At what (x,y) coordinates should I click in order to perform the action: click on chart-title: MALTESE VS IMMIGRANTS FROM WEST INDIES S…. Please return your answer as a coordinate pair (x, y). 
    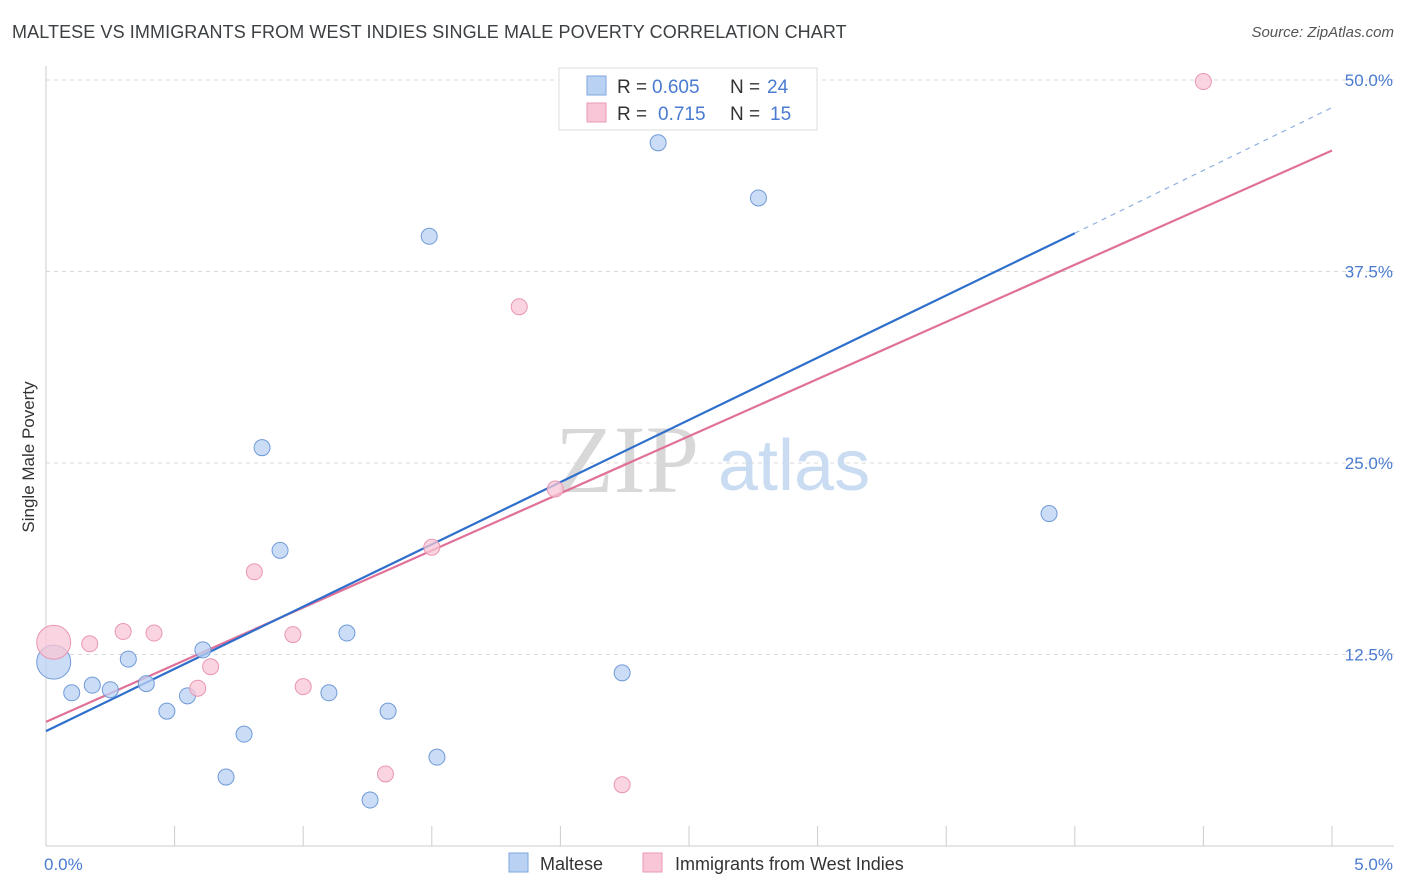
    Looking at the image, I should click on (429, 32).